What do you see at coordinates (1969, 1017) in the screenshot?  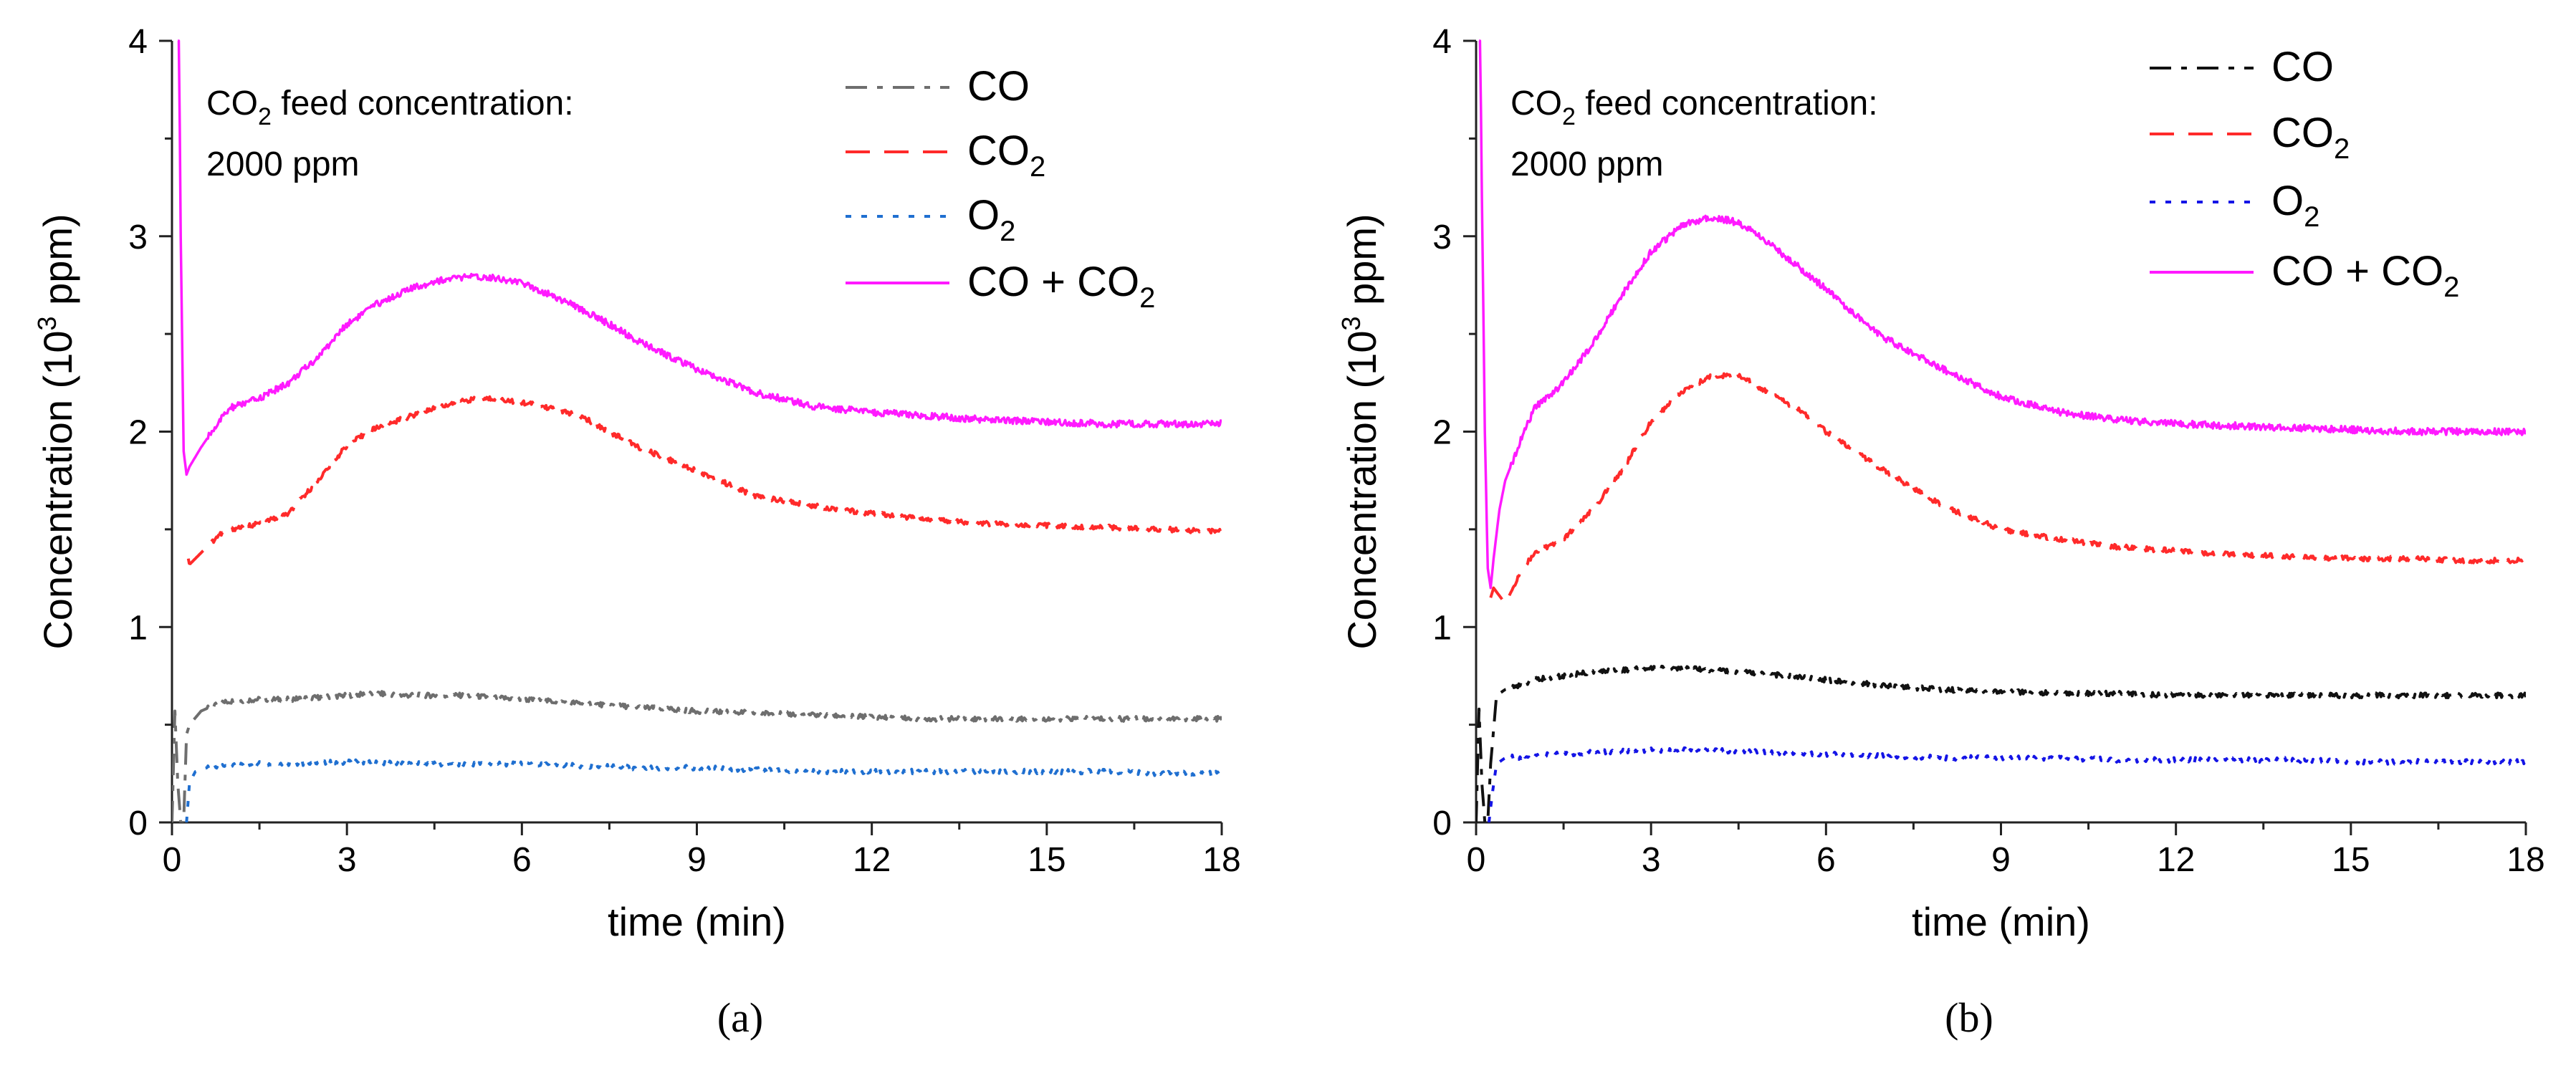 I see `panel-caption: (b)` at bounding box center [1969, 1017].